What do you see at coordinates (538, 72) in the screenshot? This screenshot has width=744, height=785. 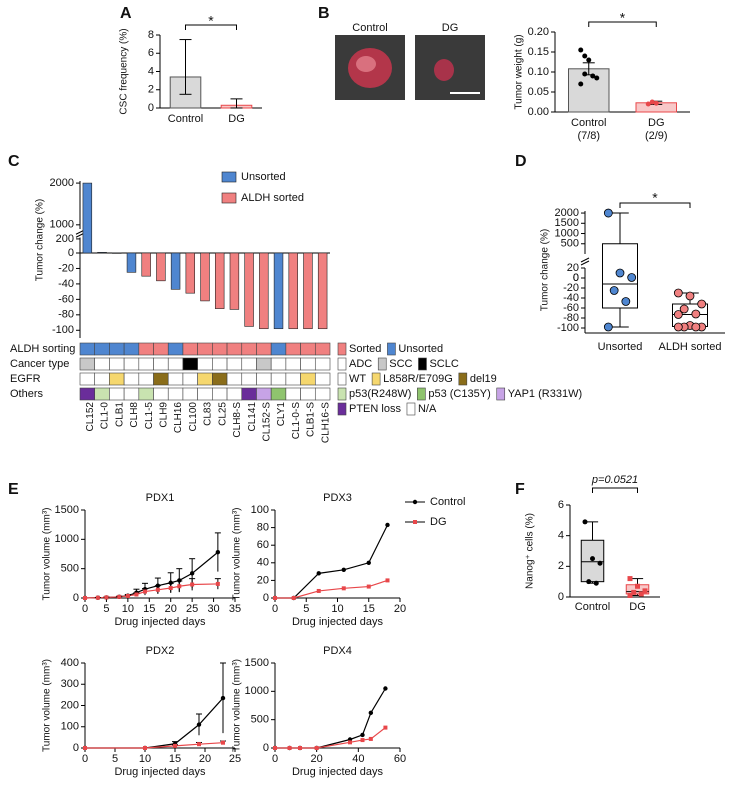 I see `y-tick-label: 0.10` at bounding box center [538, 72].